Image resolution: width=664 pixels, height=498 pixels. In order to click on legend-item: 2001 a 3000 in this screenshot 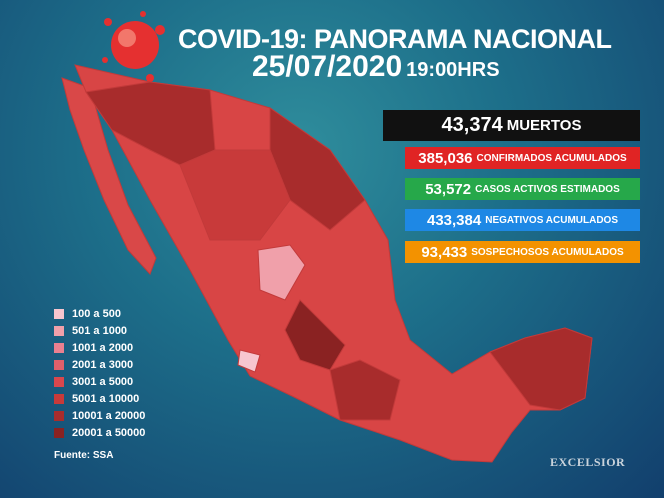, I will do `click(99, 364)`.